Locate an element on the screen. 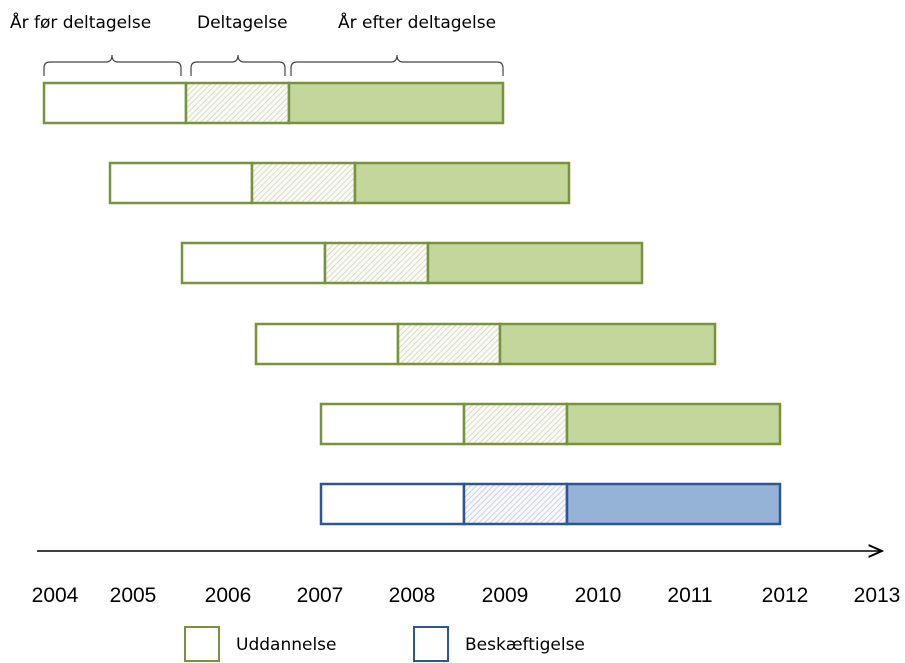 The height and width of the screenshot is (663, 905). year-label: 2010 is located at coordinates (598, 595).